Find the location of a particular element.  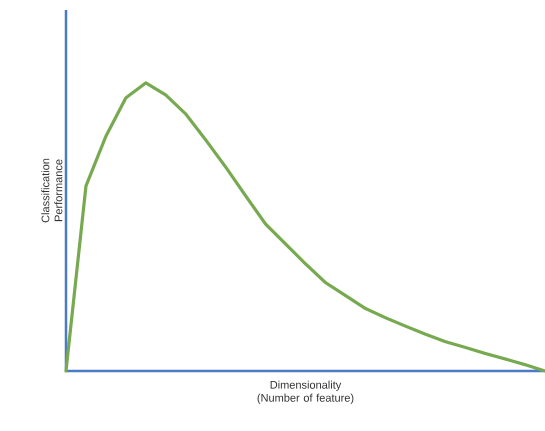

y-axis-title: Classification Performance is located at coordinates (51, 190).